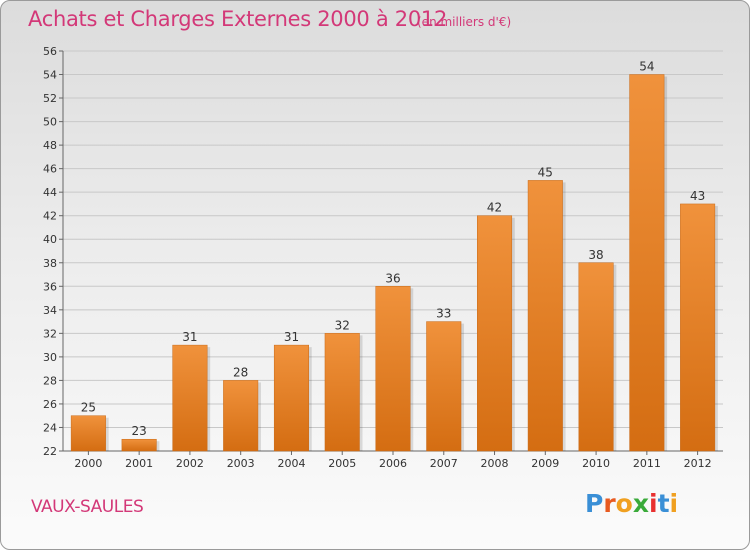 This screenshot has width=750, height=550. What do you see at coordinates (545, 172) in the screenshot?
I see `data-label: 45` at bounding box center [545, 172].